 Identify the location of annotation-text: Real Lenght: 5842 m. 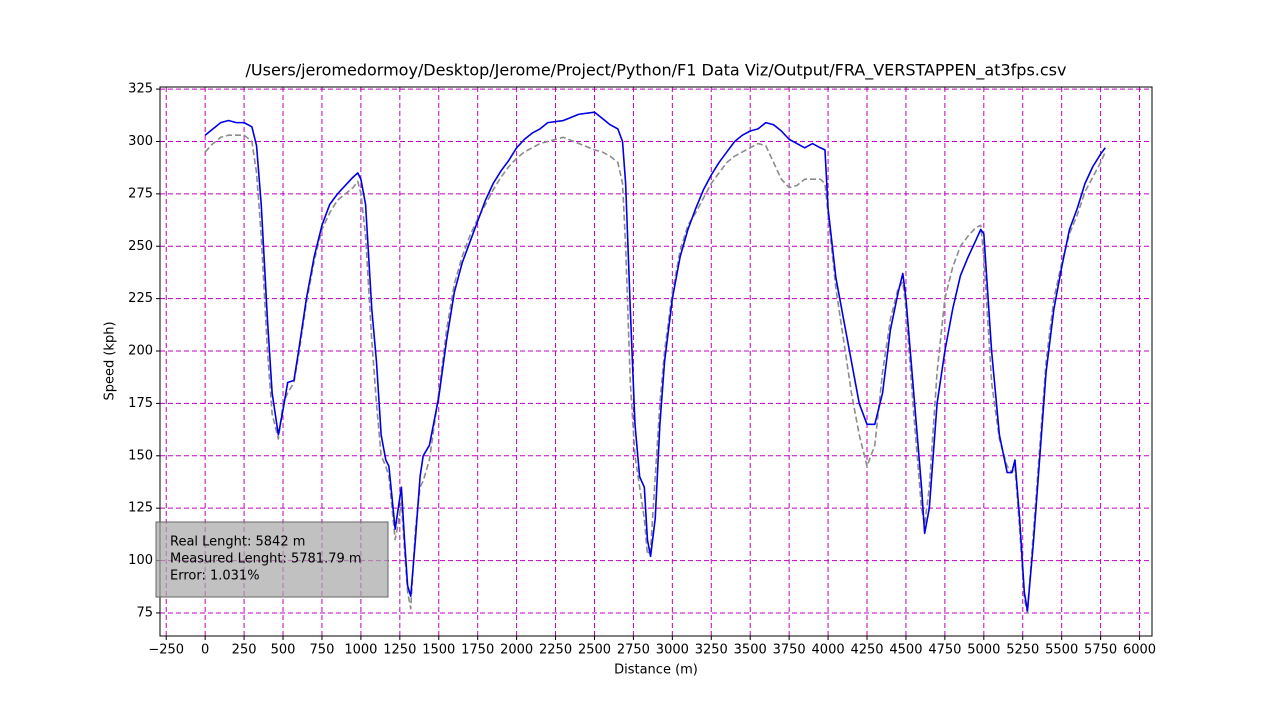
(237, 542).